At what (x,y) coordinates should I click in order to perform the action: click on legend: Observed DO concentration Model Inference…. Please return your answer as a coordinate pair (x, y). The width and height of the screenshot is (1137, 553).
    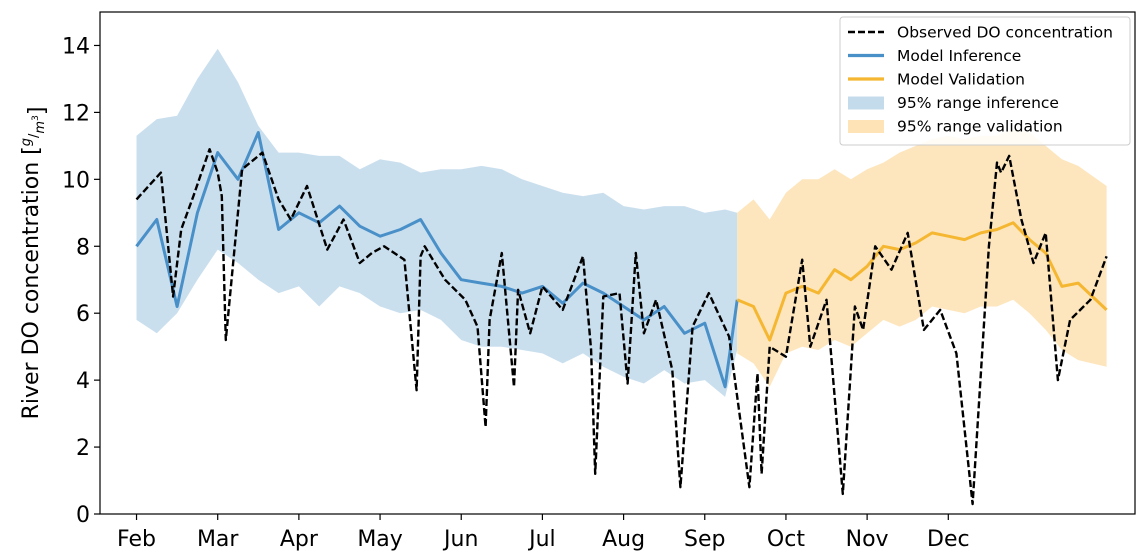
    Looking at the image, I should click on (985, 81).